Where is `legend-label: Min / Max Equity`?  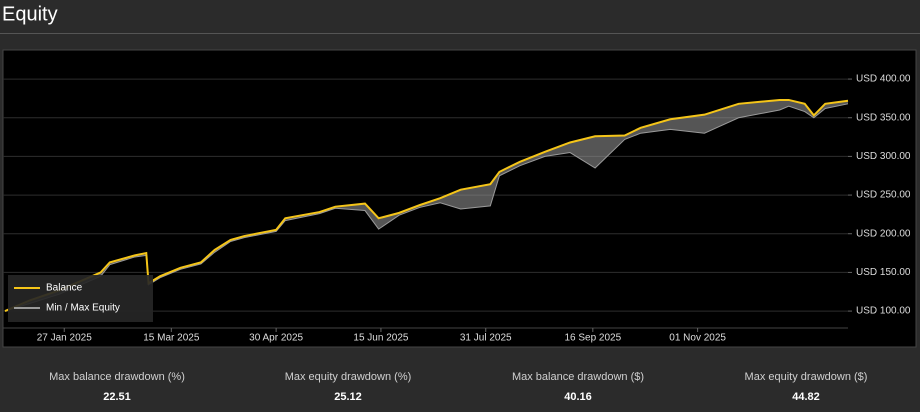
legend-label: Min / Max Equity is located at coordinates (83, 308).